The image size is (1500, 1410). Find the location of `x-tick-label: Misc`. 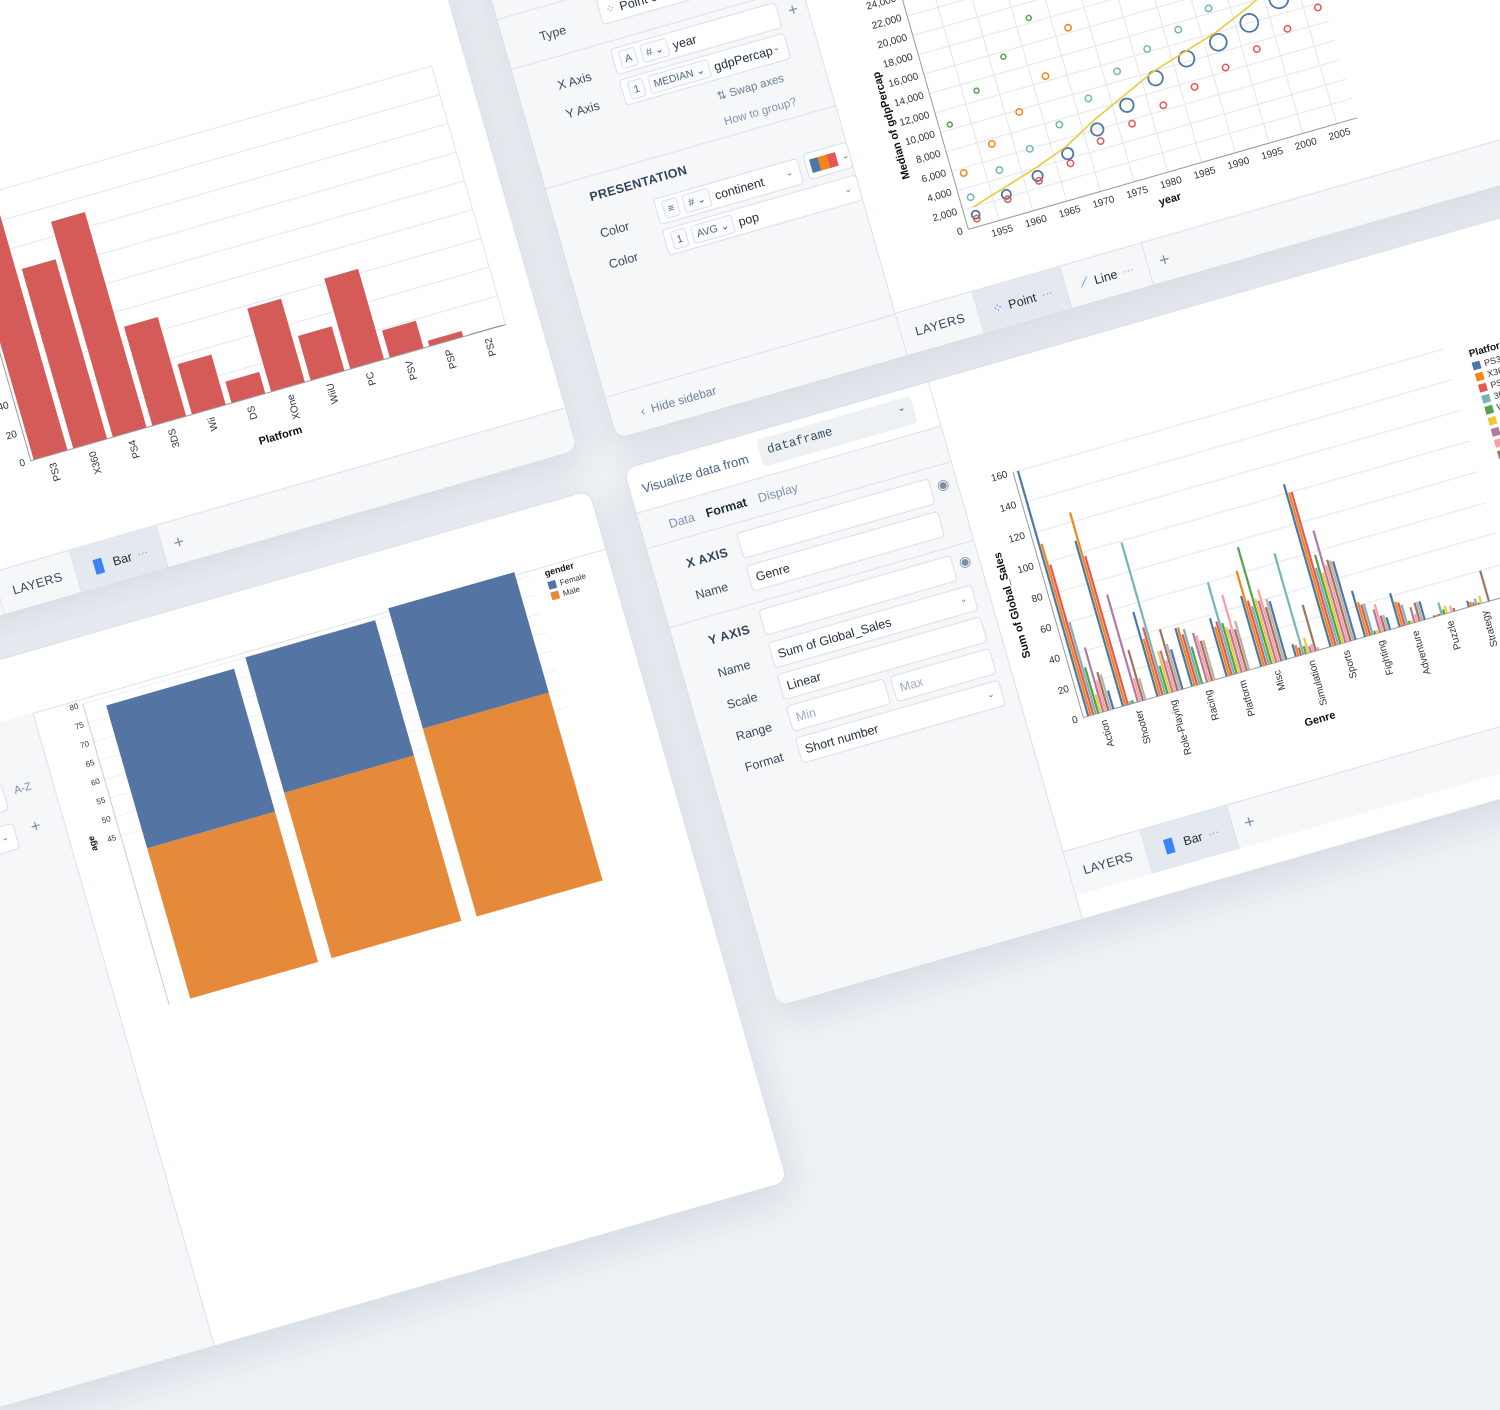

x-tick-label: Misc is located at coordinates (1280, 680).